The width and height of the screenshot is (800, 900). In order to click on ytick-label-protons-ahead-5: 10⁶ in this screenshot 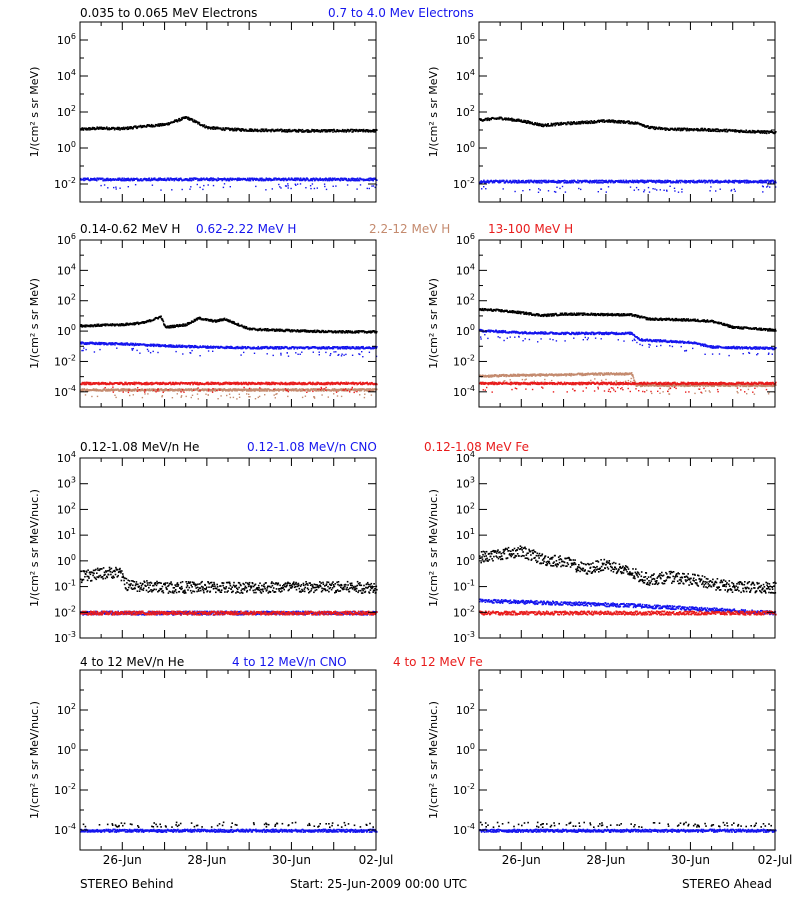, I will do `click(465, 239)`.